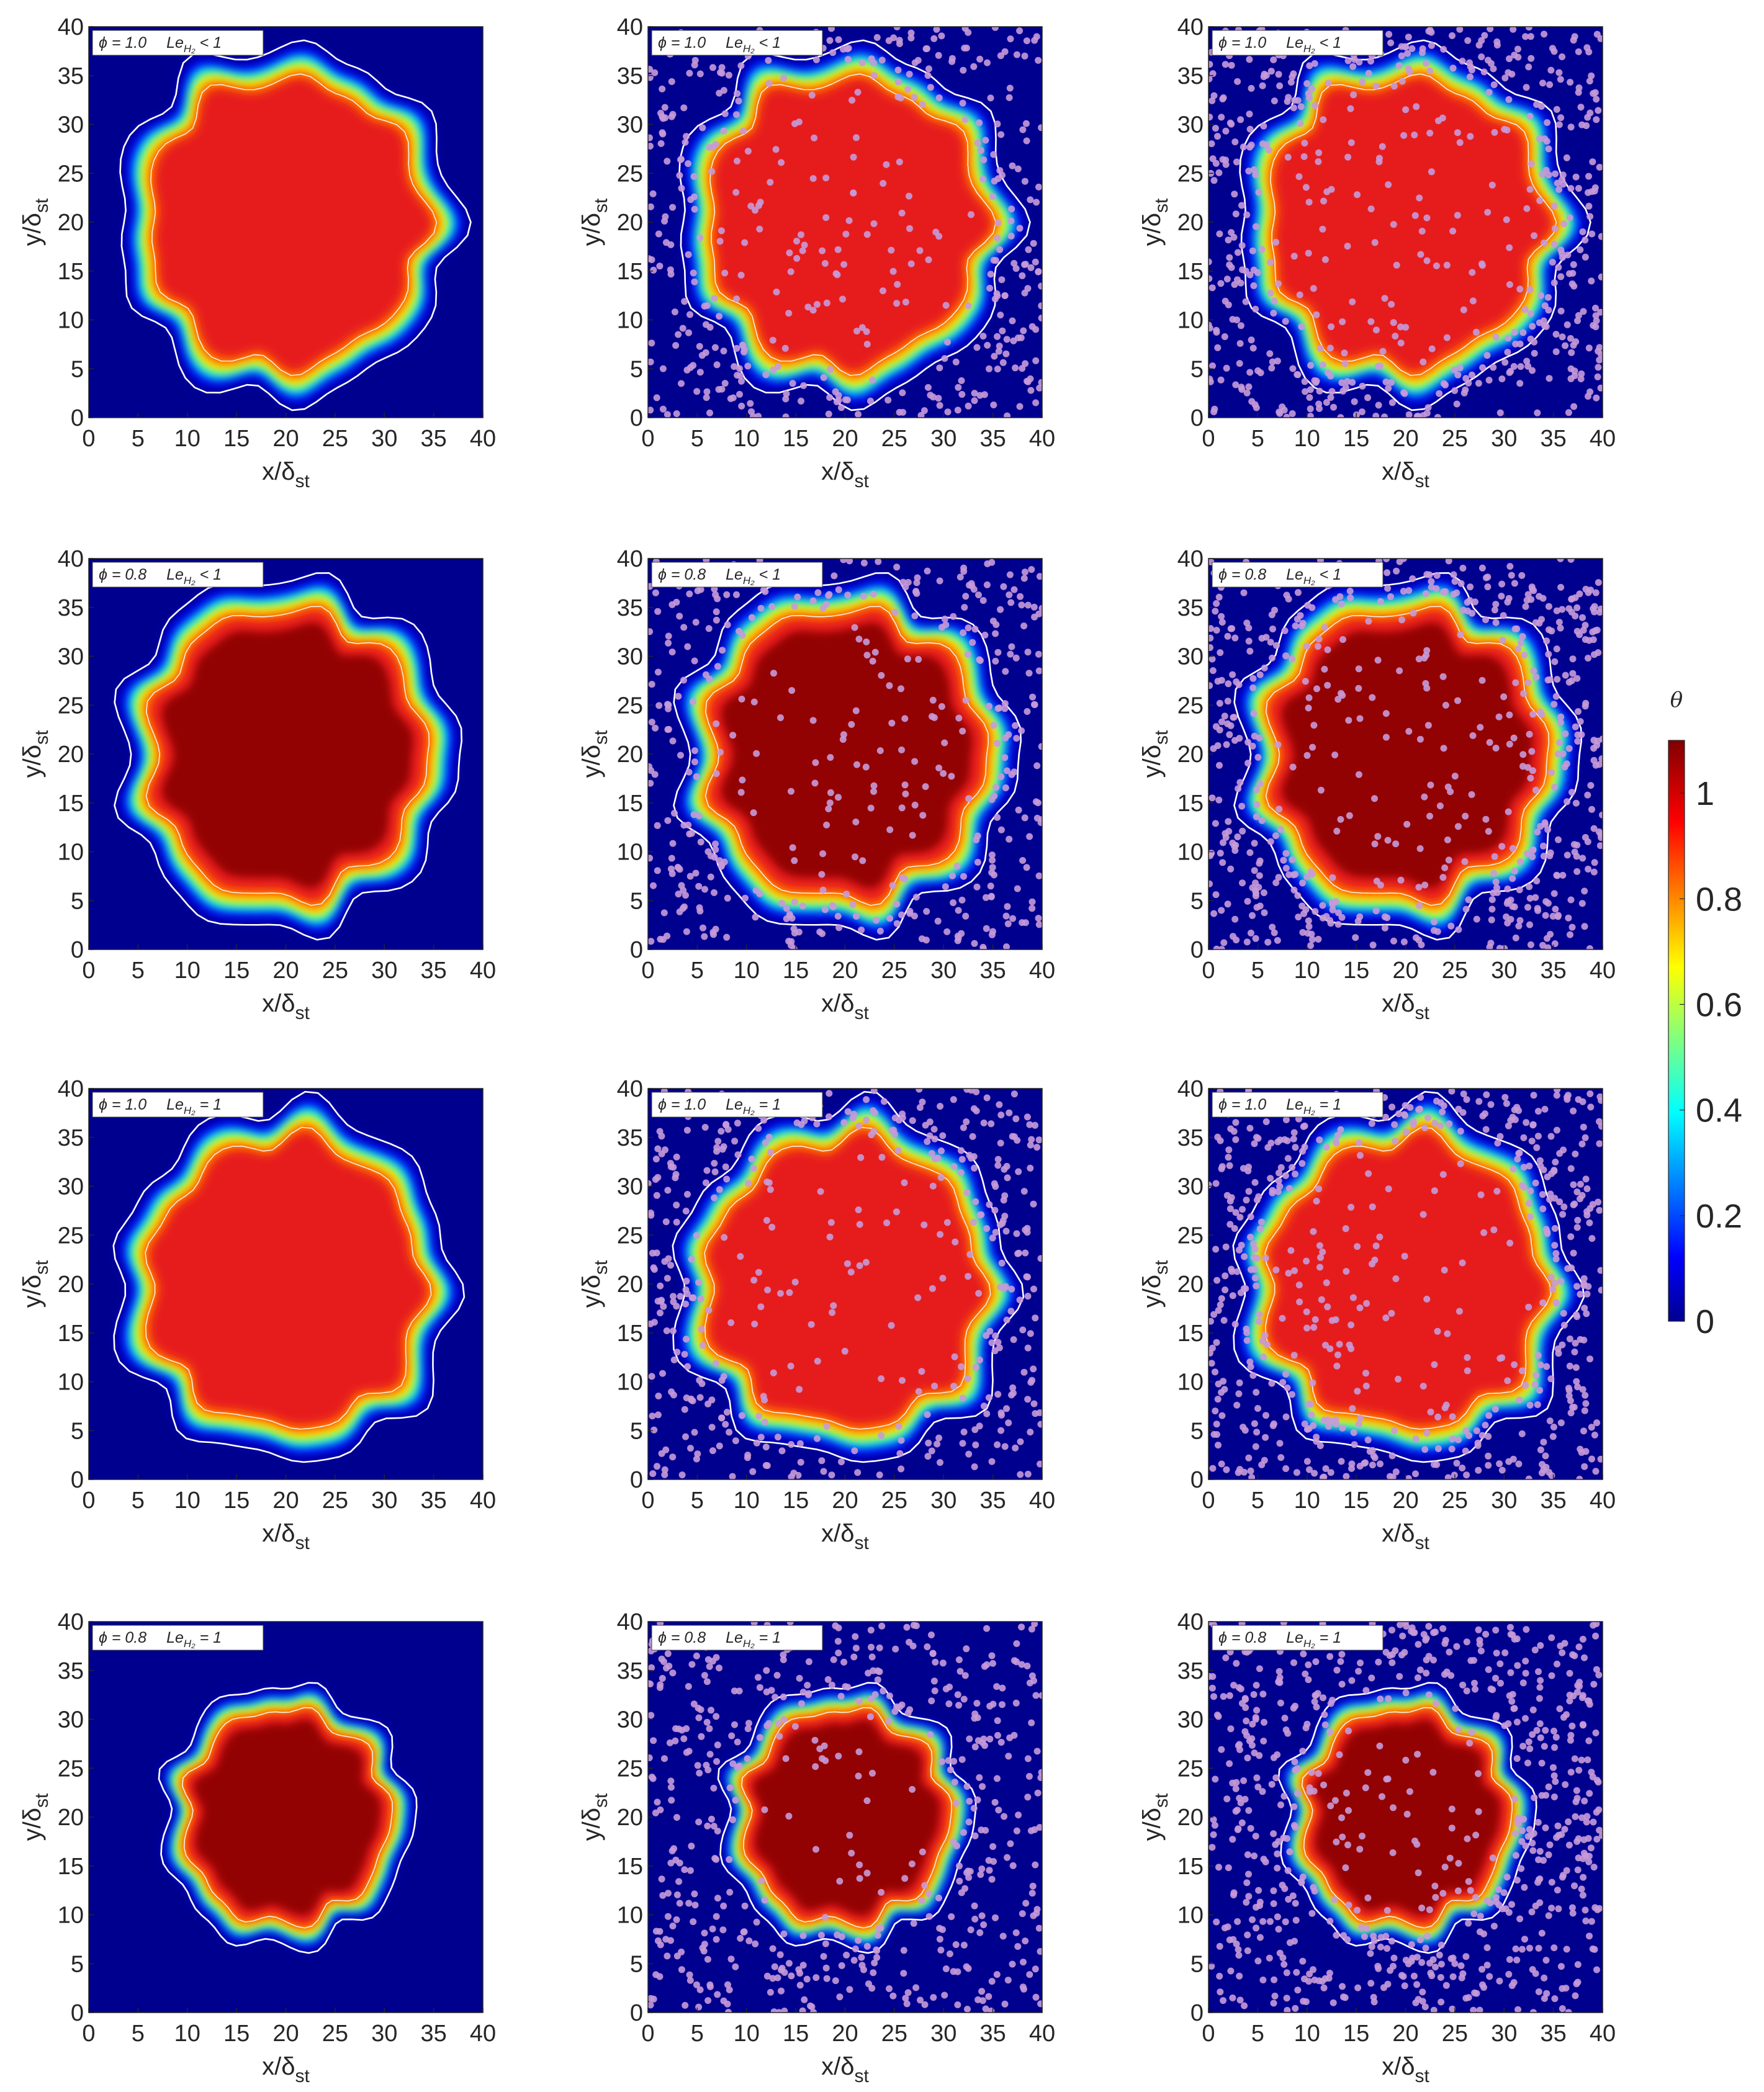 The width and height of the screenshot is (1764, 2092). Describe the element at coordinates (77, 2013) in the screenshot. I see `y-tick-label: 0` at that location.